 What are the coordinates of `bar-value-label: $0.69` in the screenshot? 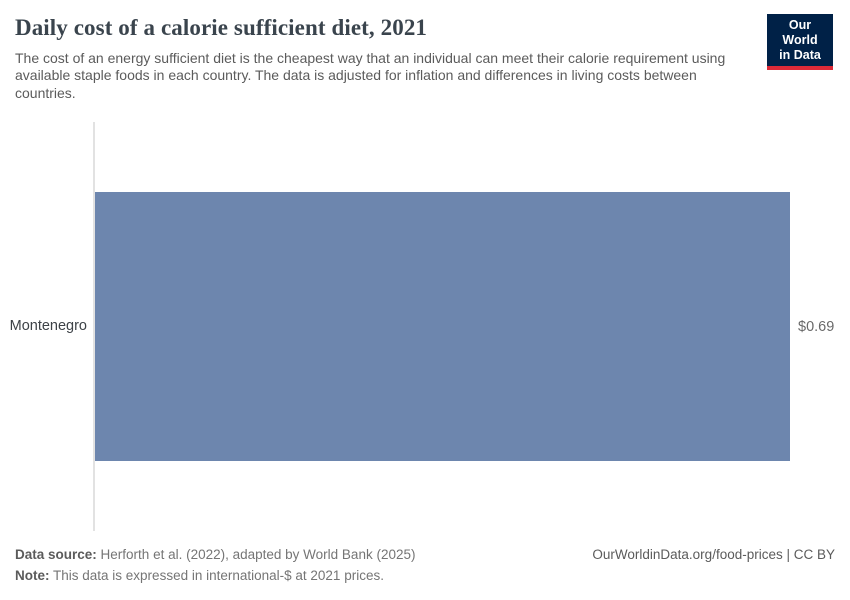 It's located at (816, 326).